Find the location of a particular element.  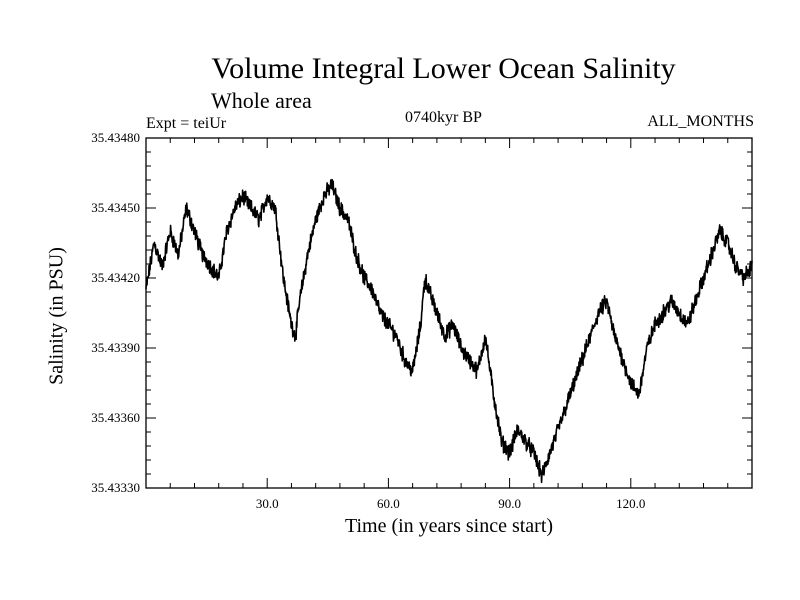

y-tick-label: 35.43480 is located at coordinates (115, 137).